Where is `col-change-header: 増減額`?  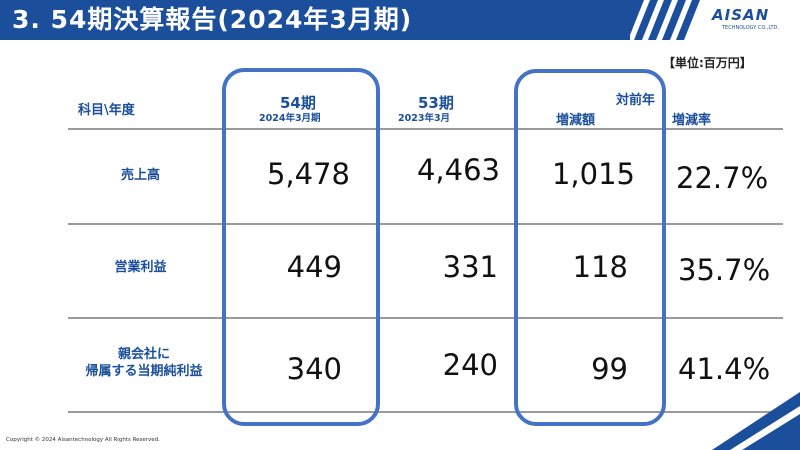
col-change-header: 増減額 is located at coordinates (576, 120).